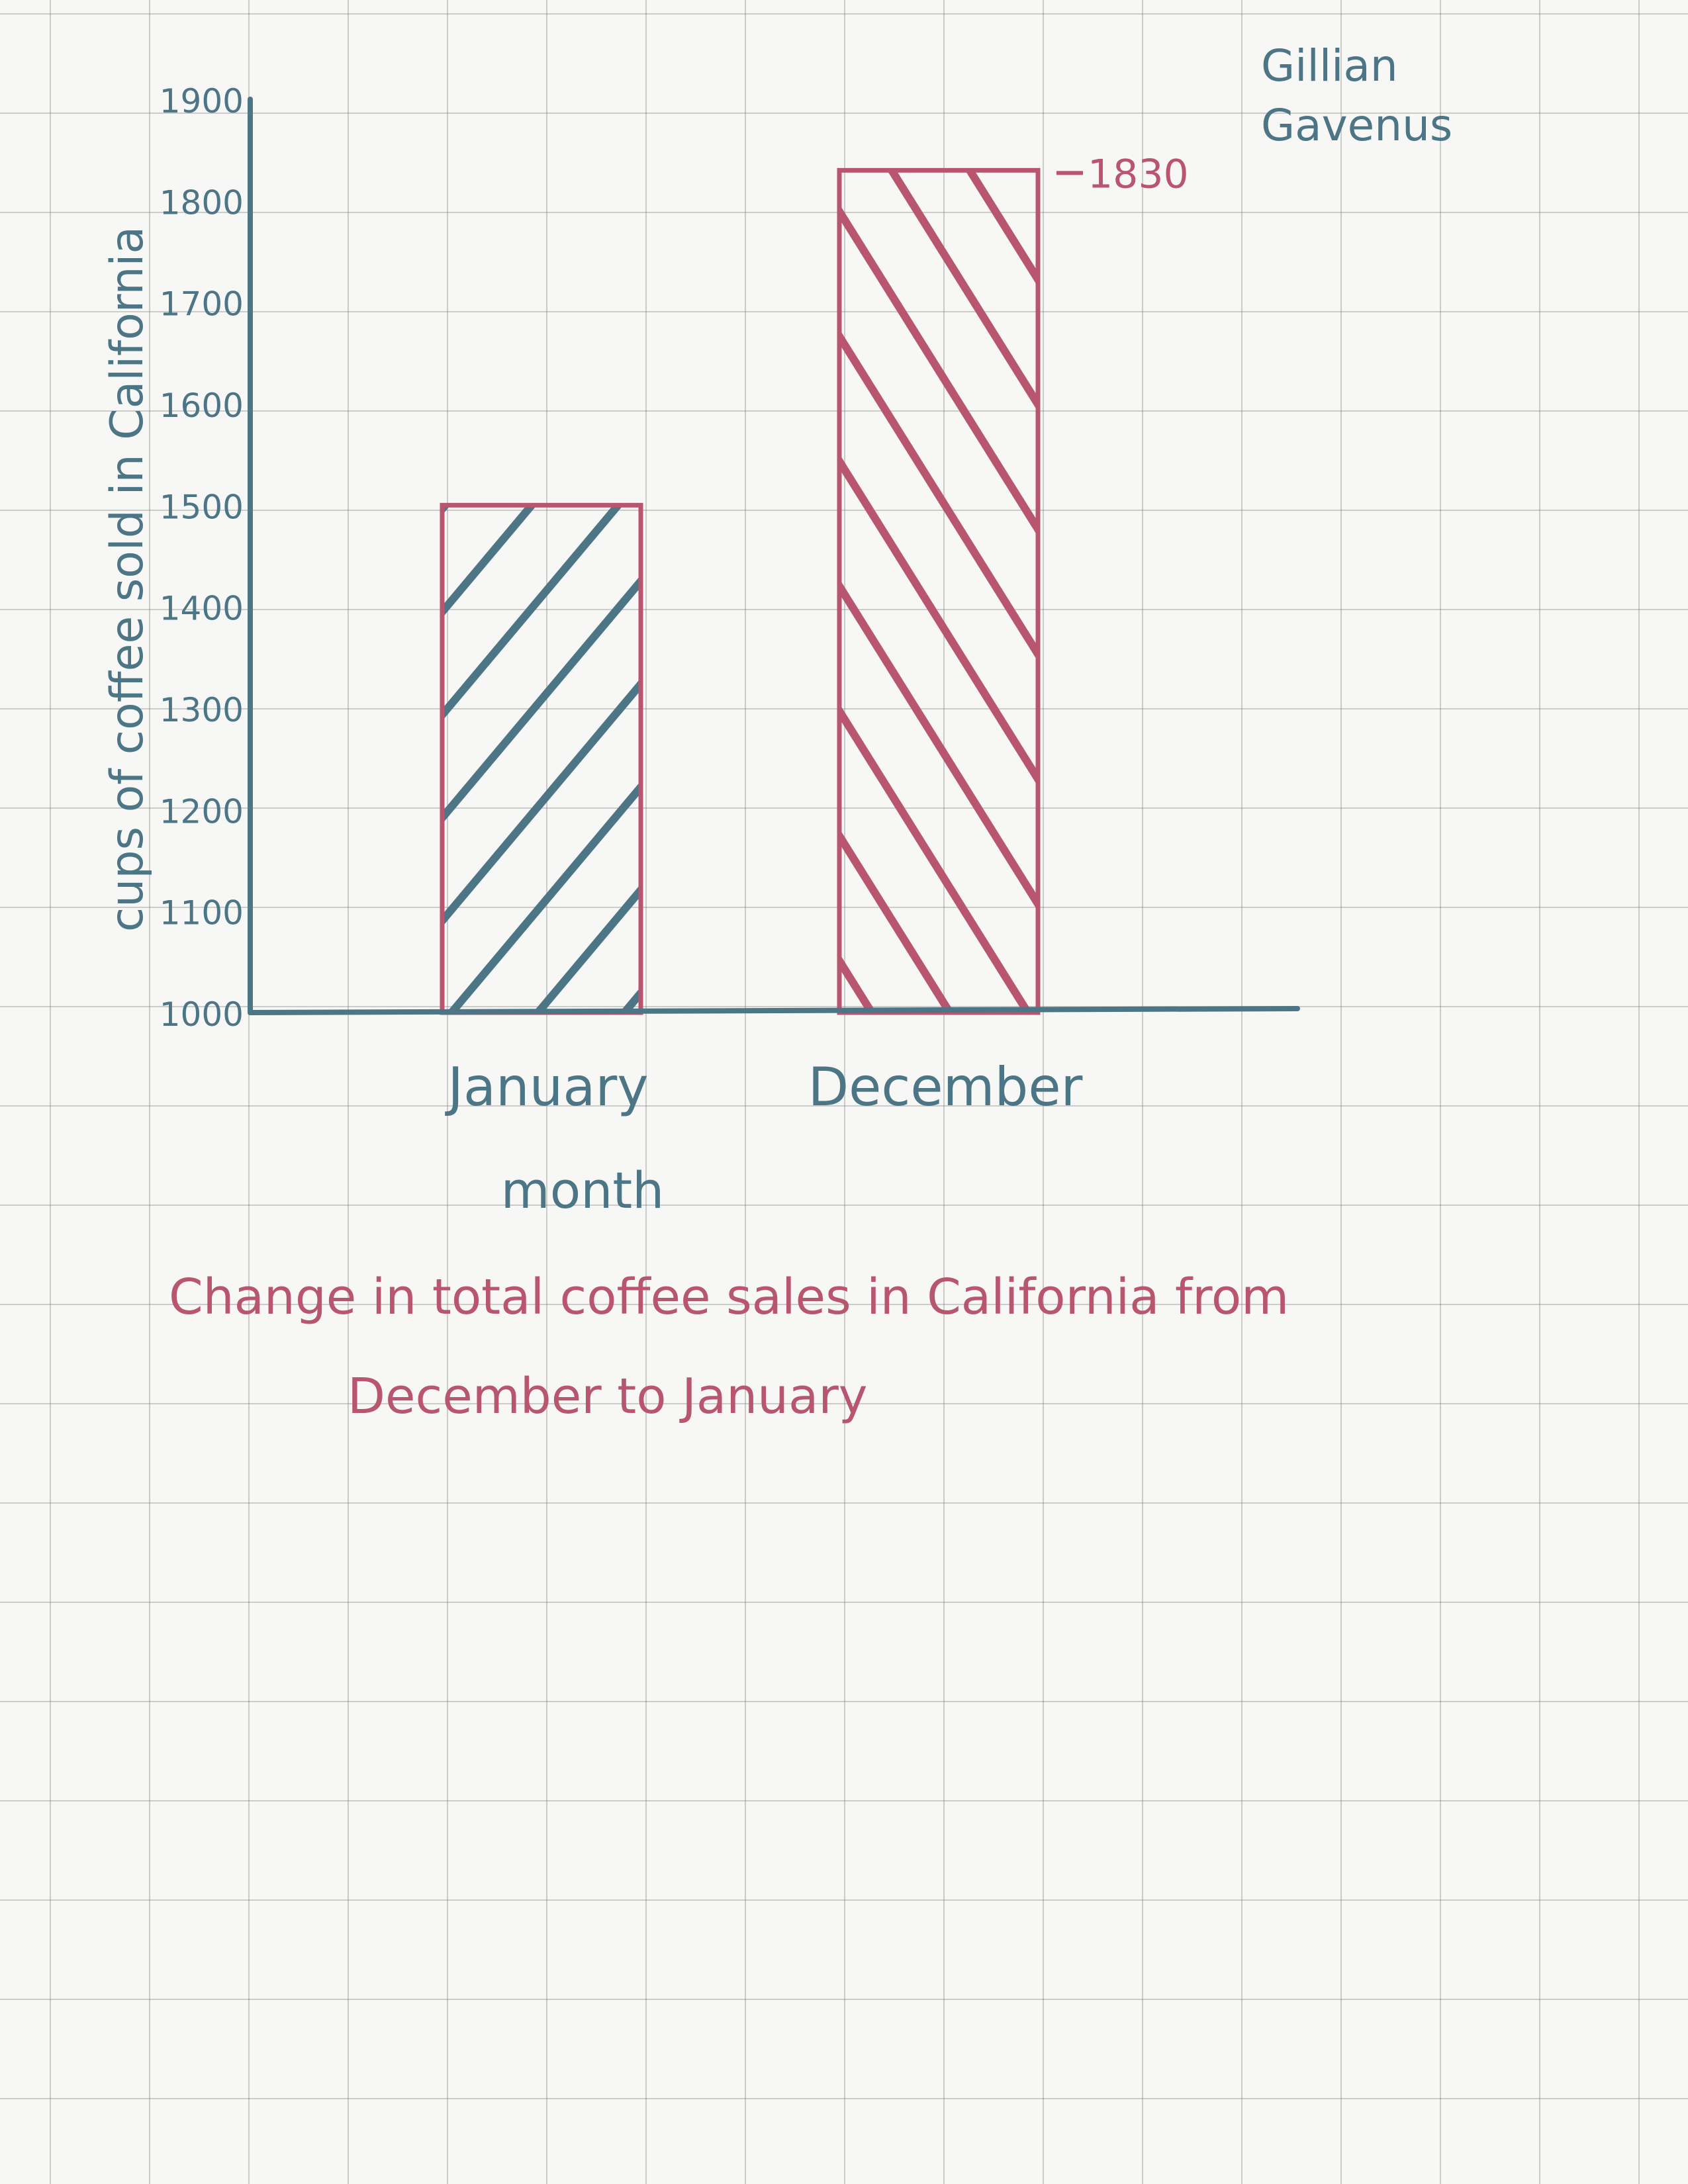 This screenshot has height=2184, width=1688. Describe the element at coordinates (541, 759) in the screenshot. I see `bar-hatch-january` at that location.